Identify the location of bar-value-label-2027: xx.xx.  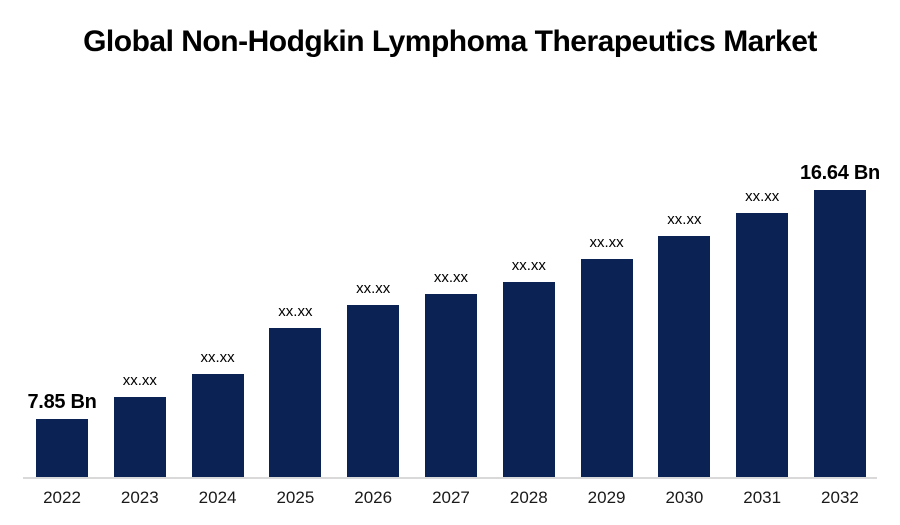
(451, 277).